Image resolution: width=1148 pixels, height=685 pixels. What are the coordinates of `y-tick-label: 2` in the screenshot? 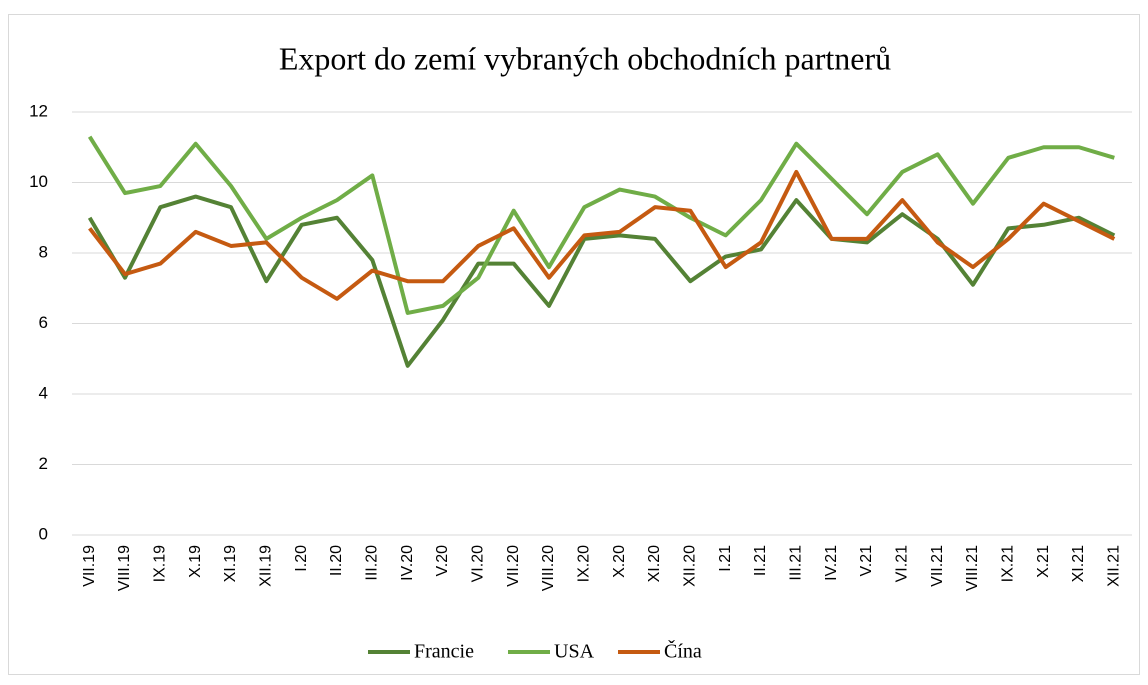 It's located at (43, 463).